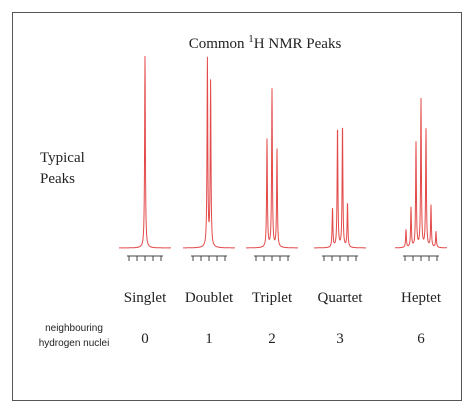 The image size is (476, 414). What do you see at coordinates (209, 339) in the screenshot?
I see `neighbour-count: 1` at bounding box center [209, 339].